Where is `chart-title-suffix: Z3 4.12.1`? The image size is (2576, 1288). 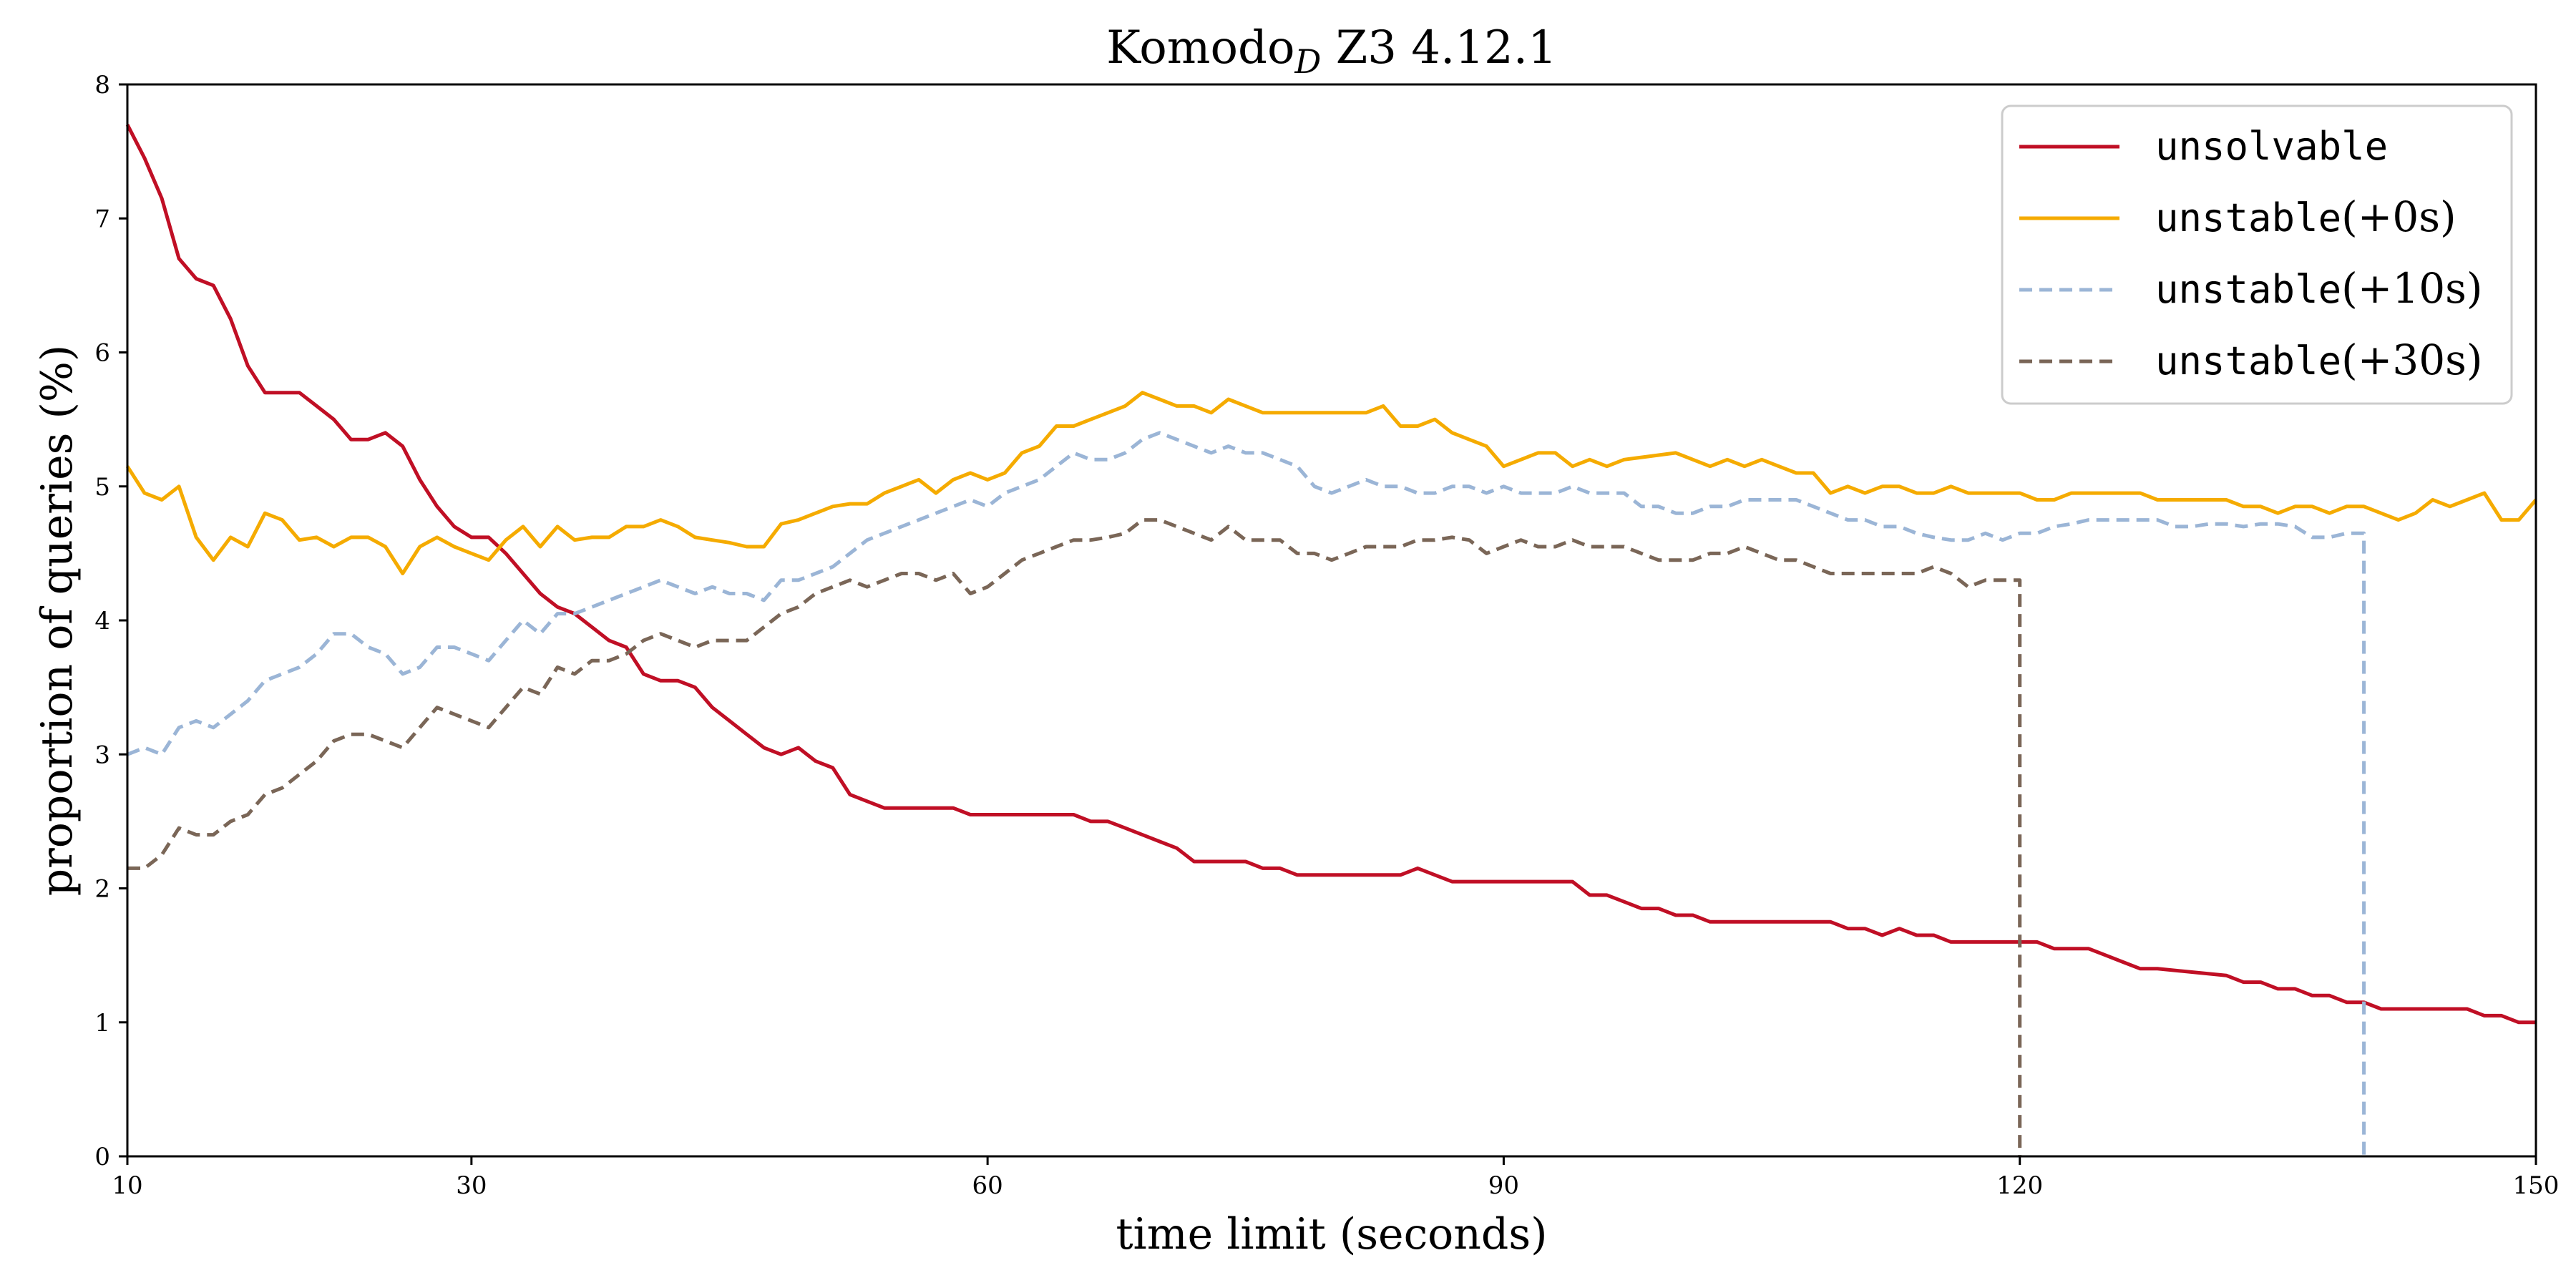
chart-title-suffix: Z3 4.12.1 is located at coordinates (1438, 48).